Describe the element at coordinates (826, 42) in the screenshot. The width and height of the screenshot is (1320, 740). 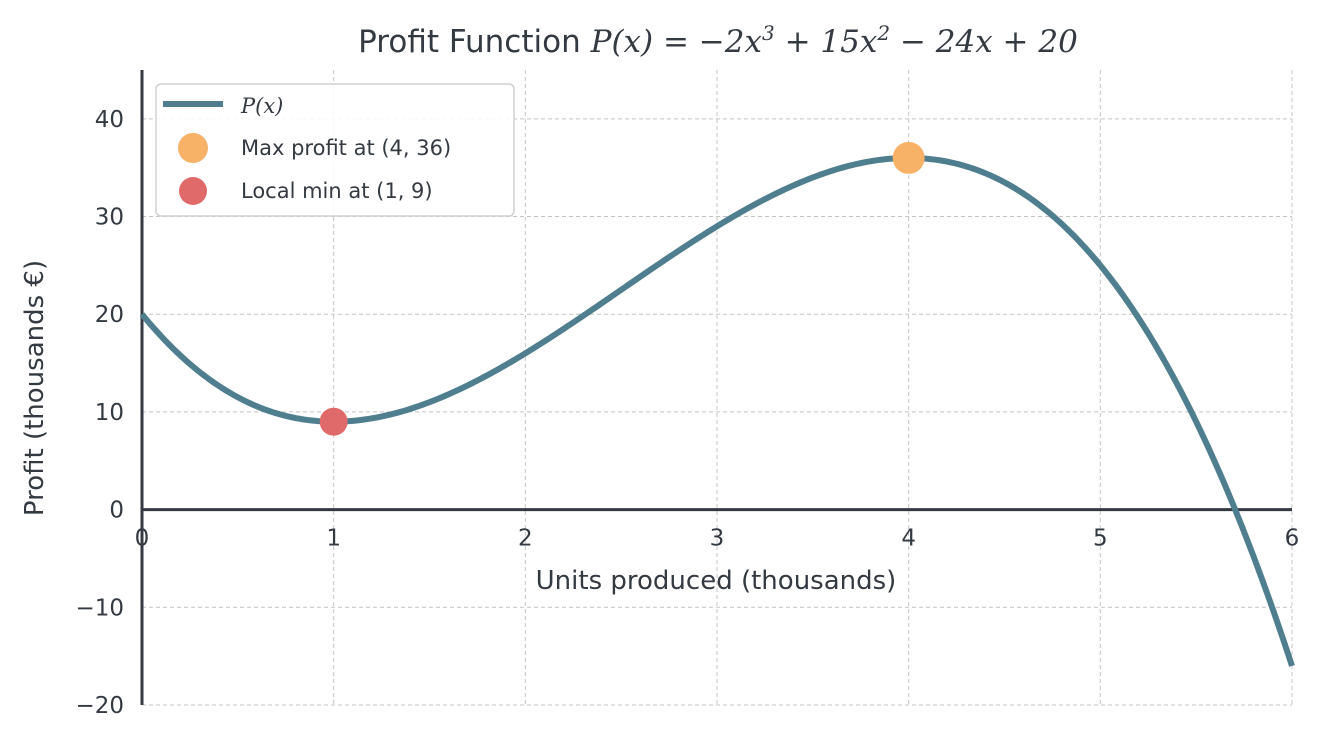
I see `title-mid: + 15x` at that location.